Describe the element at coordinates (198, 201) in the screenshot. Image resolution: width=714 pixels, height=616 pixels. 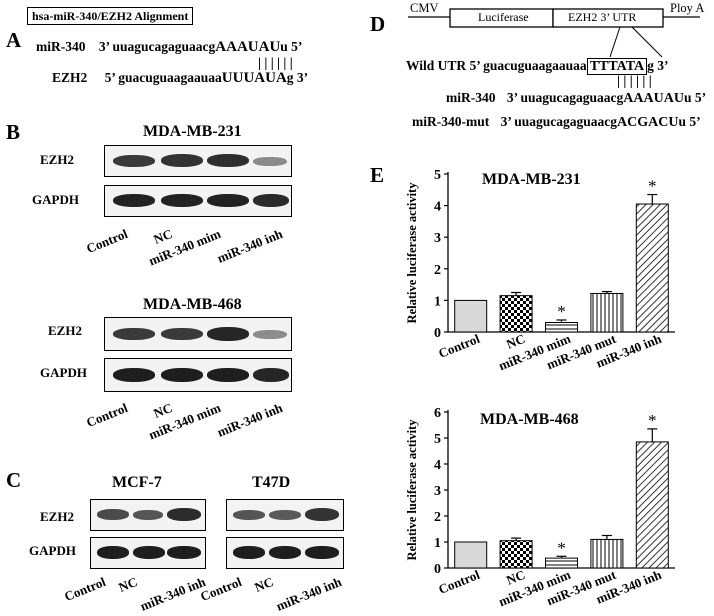
I see `blot-gapdh-mda231` at that location.